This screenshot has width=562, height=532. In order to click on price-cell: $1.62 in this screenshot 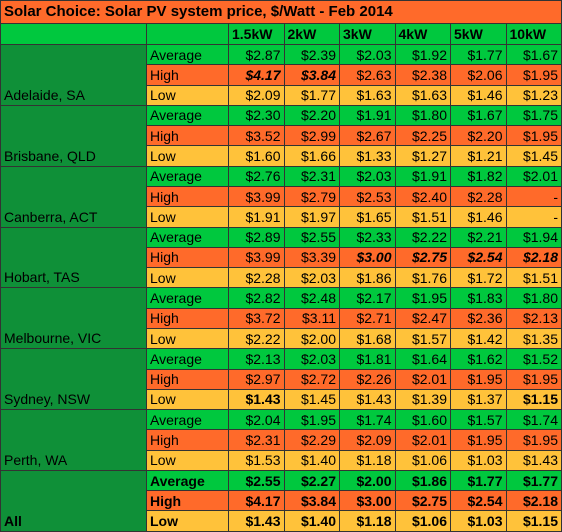, I will do `click(478, 359)`.